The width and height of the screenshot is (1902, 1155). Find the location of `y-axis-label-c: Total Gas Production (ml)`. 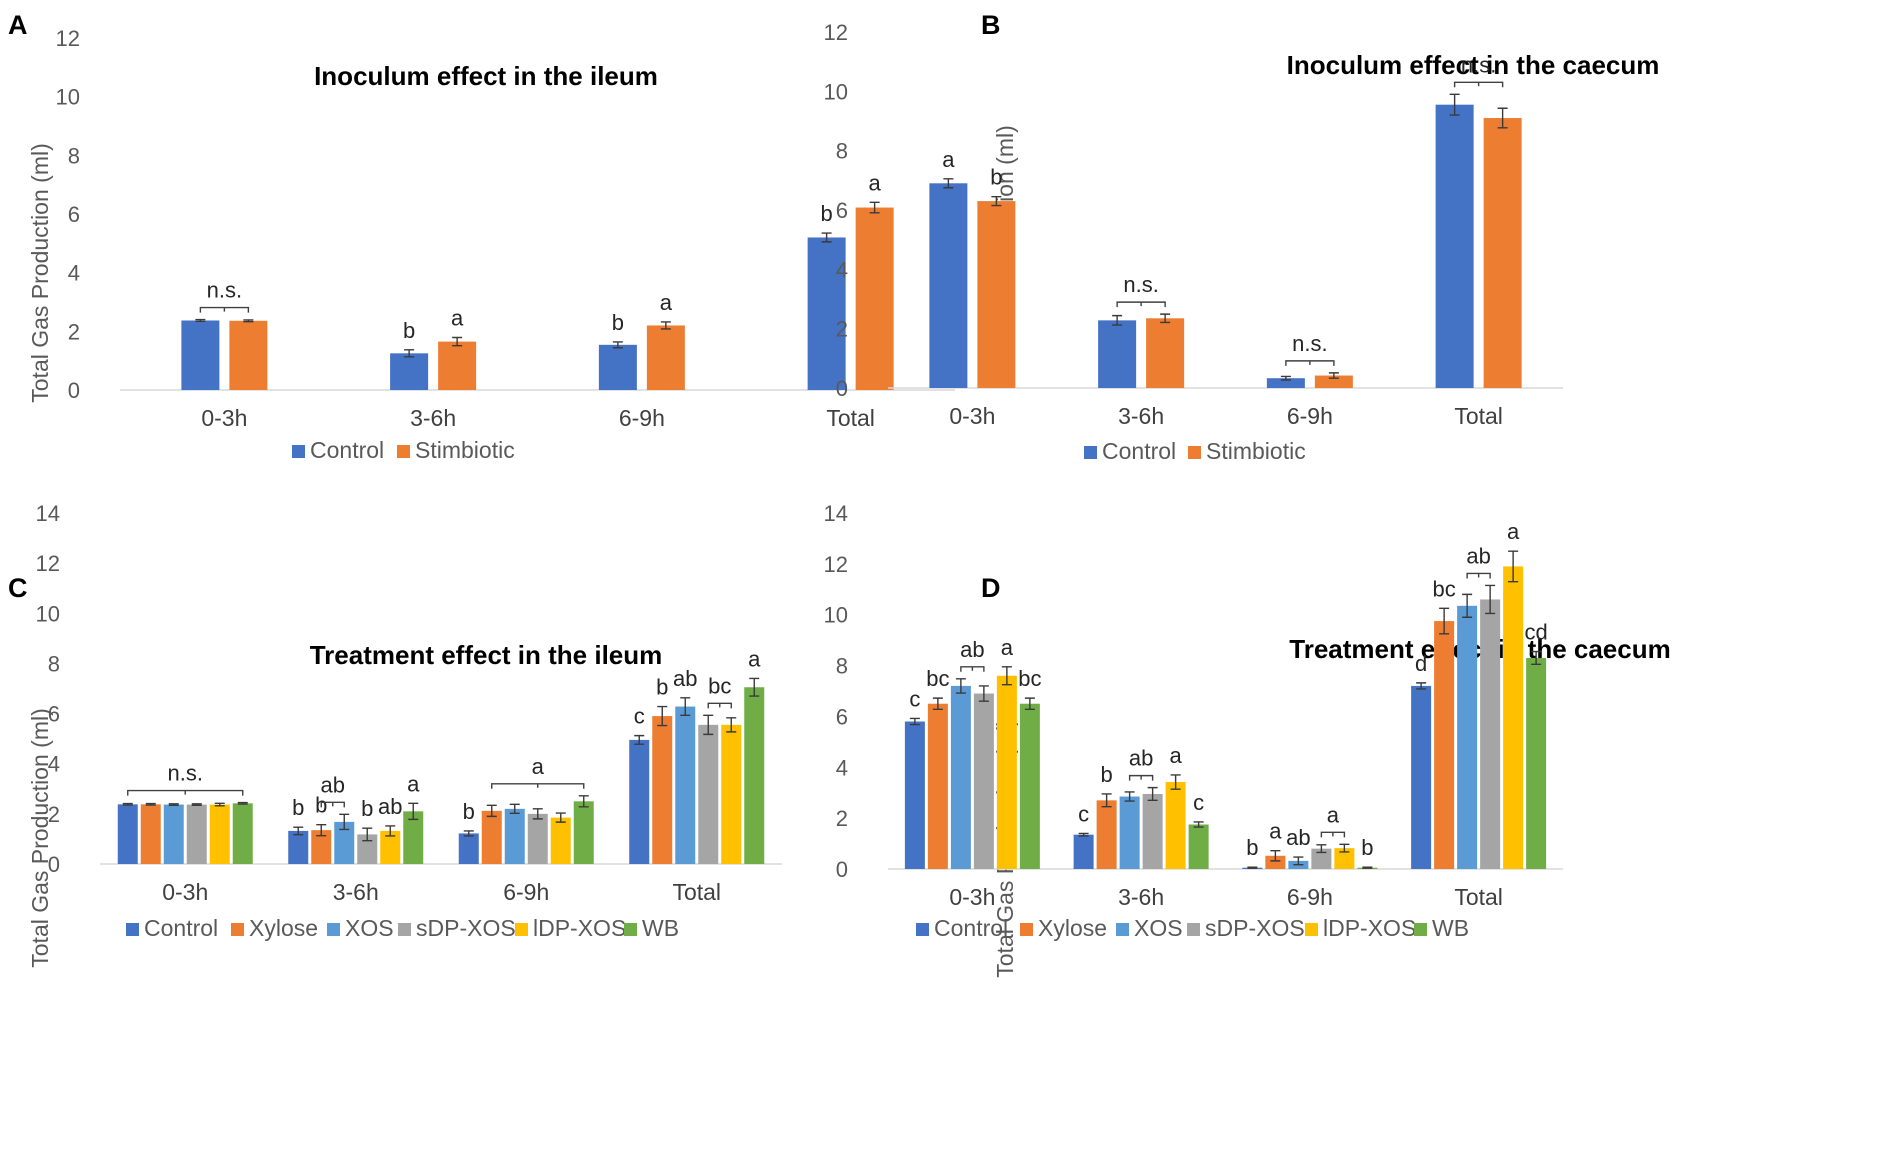

y-axis-label-c: Total Gas Production (ml) is located at coordinates (40, 837).